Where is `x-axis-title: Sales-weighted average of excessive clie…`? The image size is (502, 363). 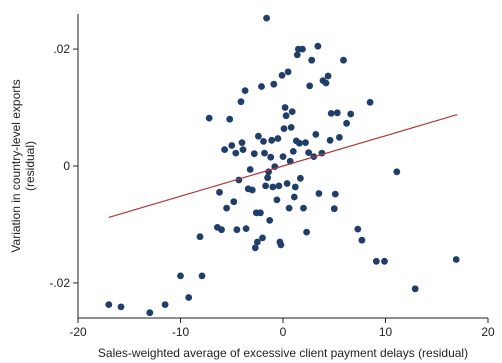 x-axis-title: Sales-weighted average of excessive clie… is located at coordinates (283, 353).